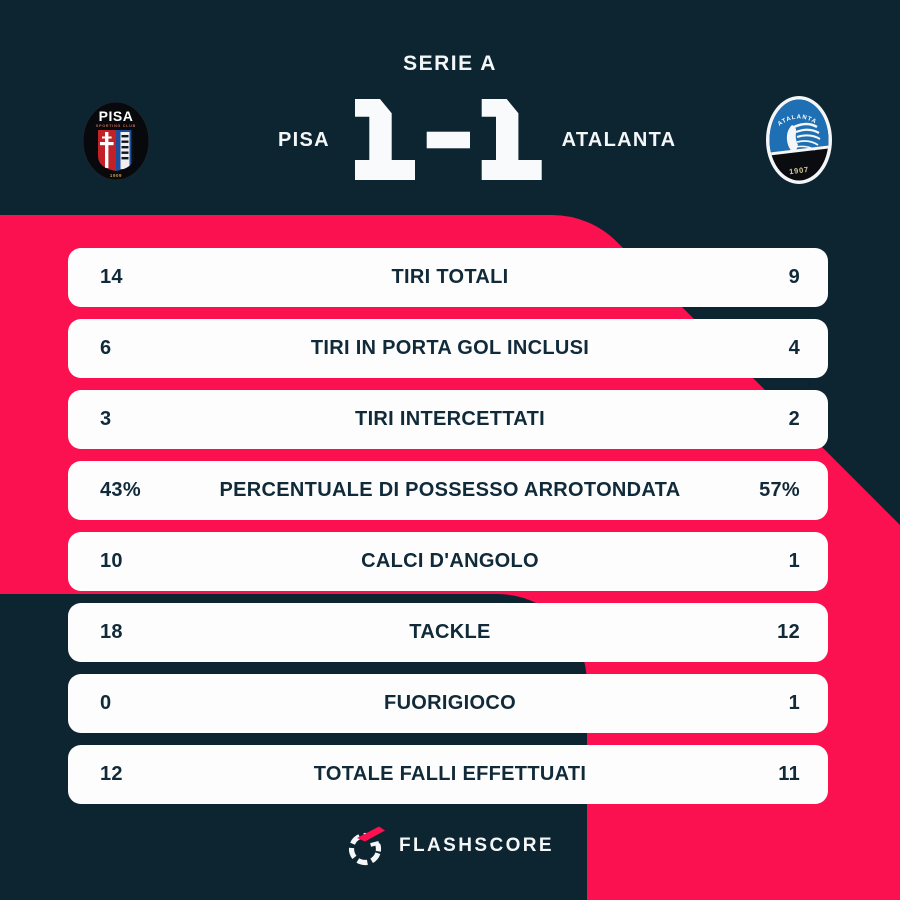 This screenshot has height=900, width=900. What do you see at coordinates (511, 139) in the screenshot?
I see `away-score-digit` at bounding box center [511, 139].